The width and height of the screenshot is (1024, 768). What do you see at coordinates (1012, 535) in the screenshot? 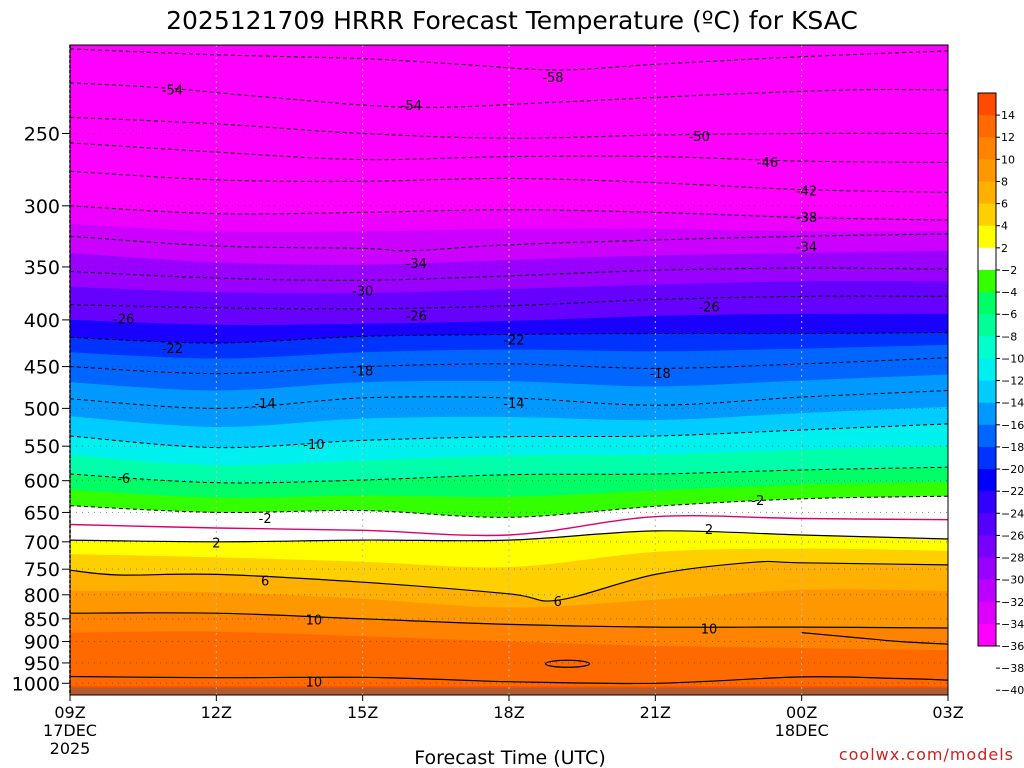
I see `colorbar-label-19: −26` at bounding box center [1012, 535].